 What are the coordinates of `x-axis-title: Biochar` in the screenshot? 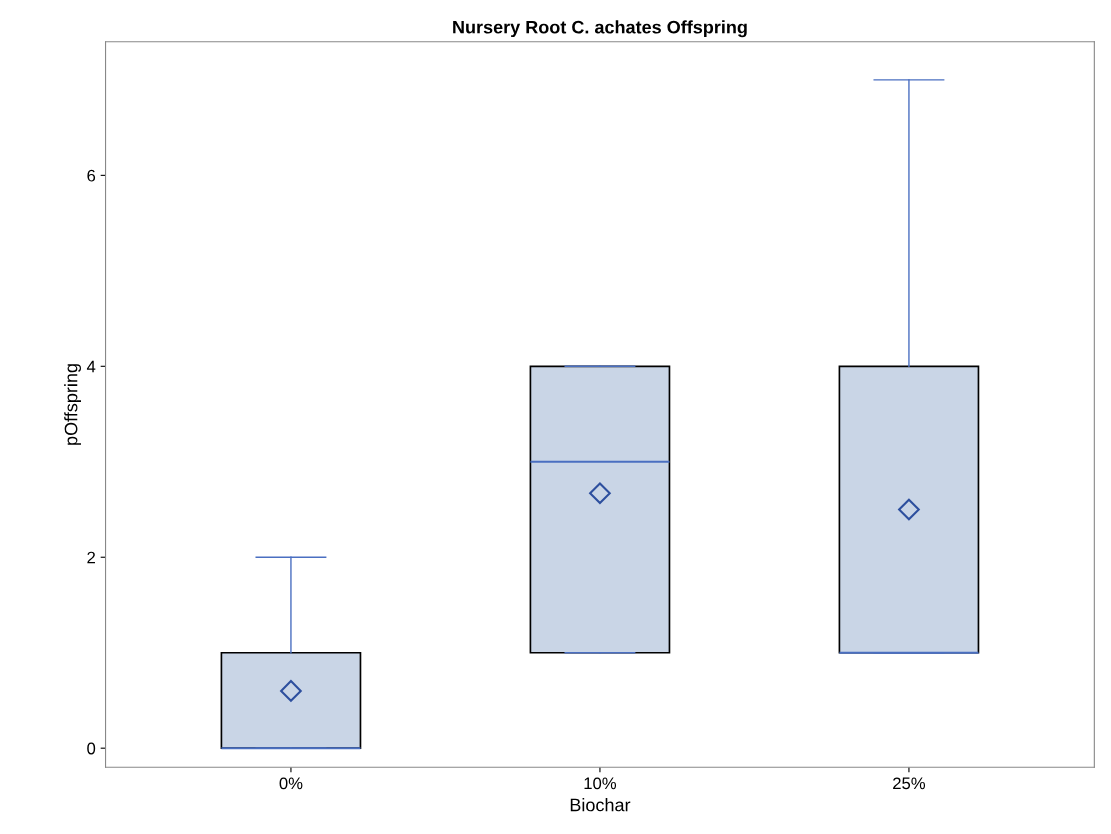 It's located at (600, 805).